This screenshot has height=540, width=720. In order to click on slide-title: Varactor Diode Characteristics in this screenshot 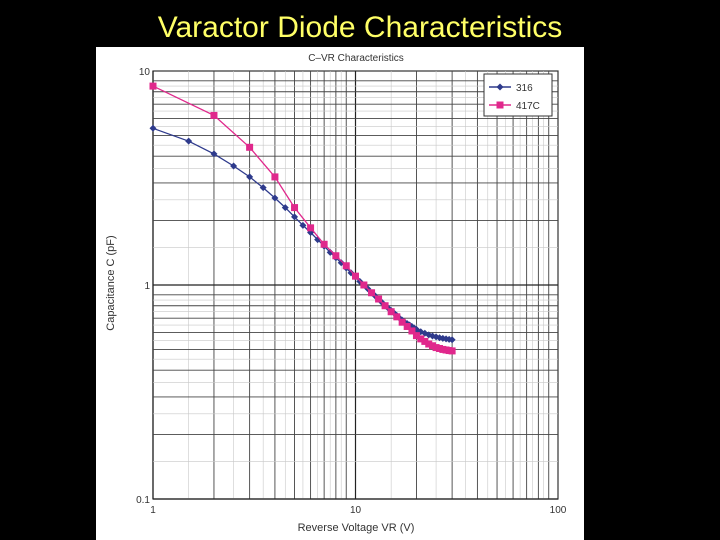, I will do `click(360, 27)`.